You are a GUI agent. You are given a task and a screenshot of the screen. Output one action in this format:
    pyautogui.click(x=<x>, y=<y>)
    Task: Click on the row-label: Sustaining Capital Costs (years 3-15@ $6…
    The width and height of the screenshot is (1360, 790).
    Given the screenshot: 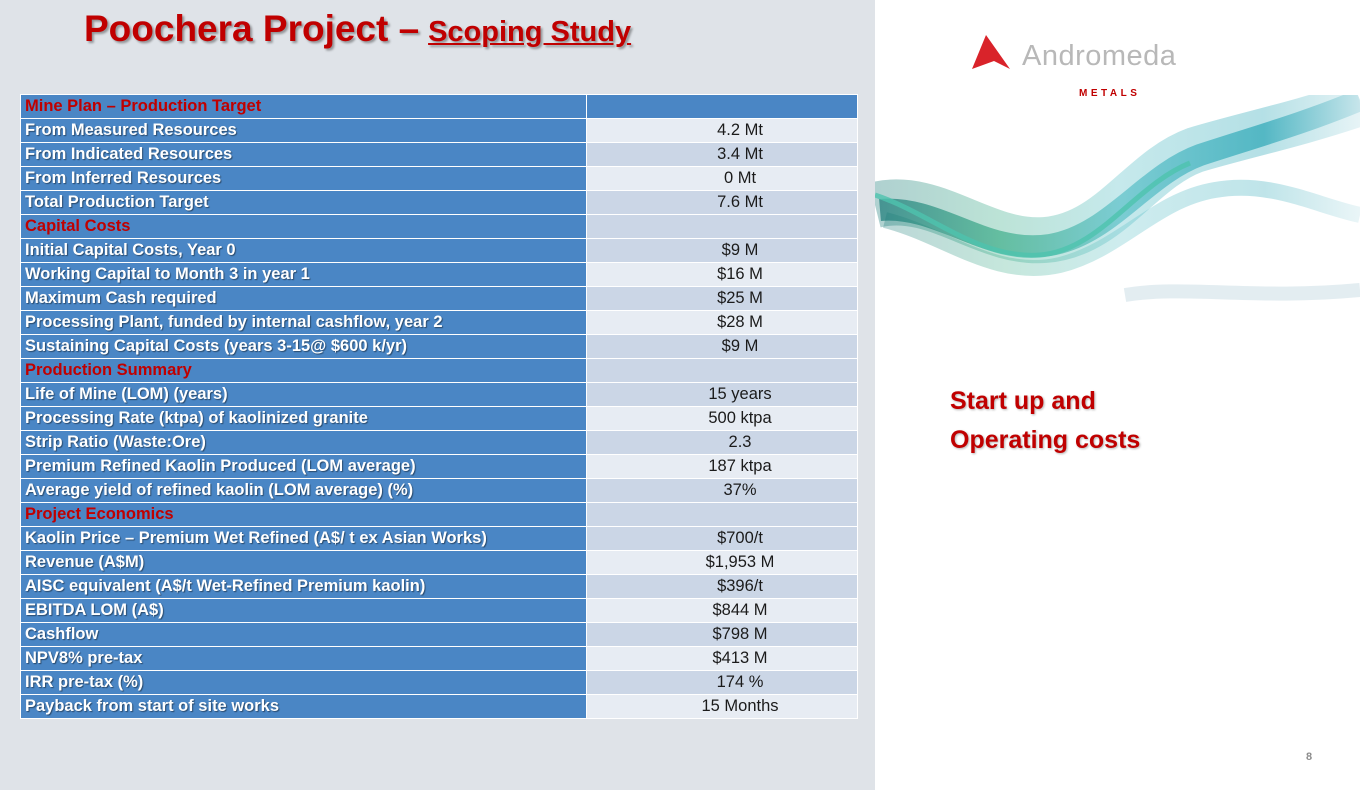 What is the action you would take?
    pyautogui.click(x=303, y=346)
    